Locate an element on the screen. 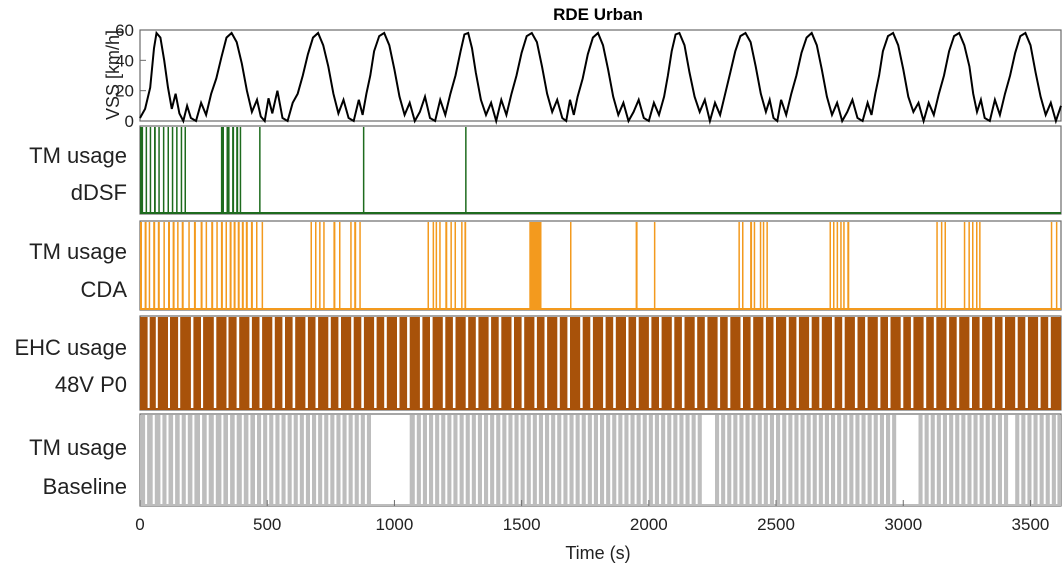 The width and height of the screenshot is (1063, 569). y-tick-label: 0 is located at coordinates (129, 121).